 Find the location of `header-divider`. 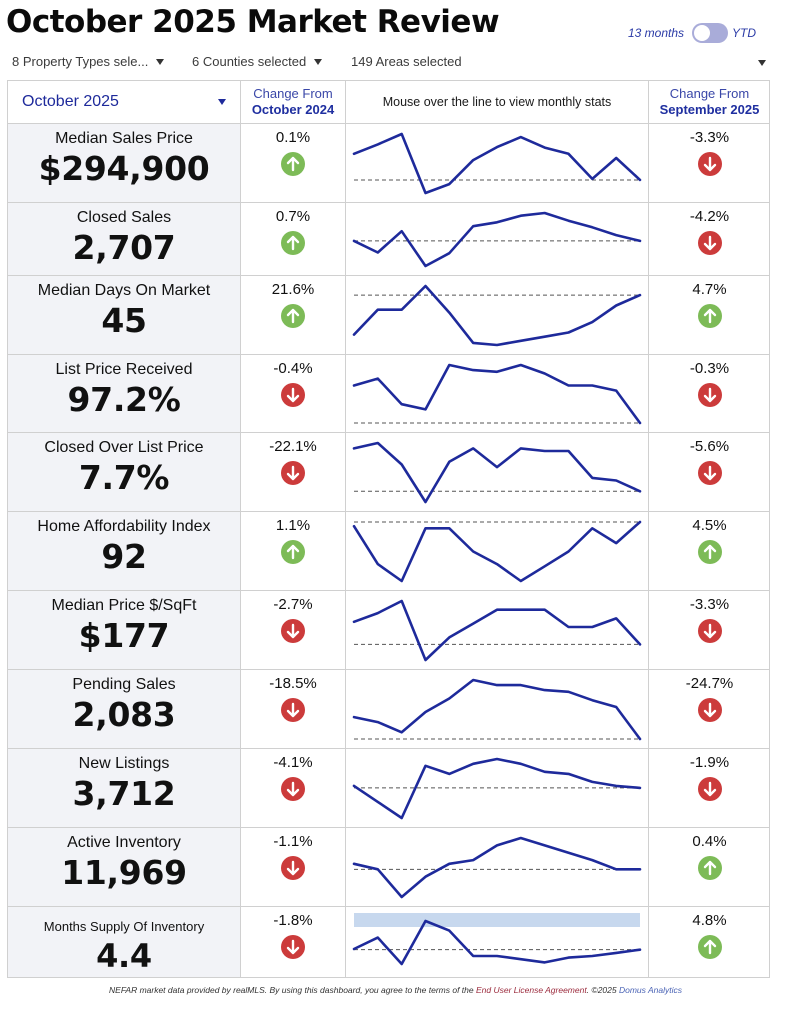

header-divider is located at coordinates (388, 123).